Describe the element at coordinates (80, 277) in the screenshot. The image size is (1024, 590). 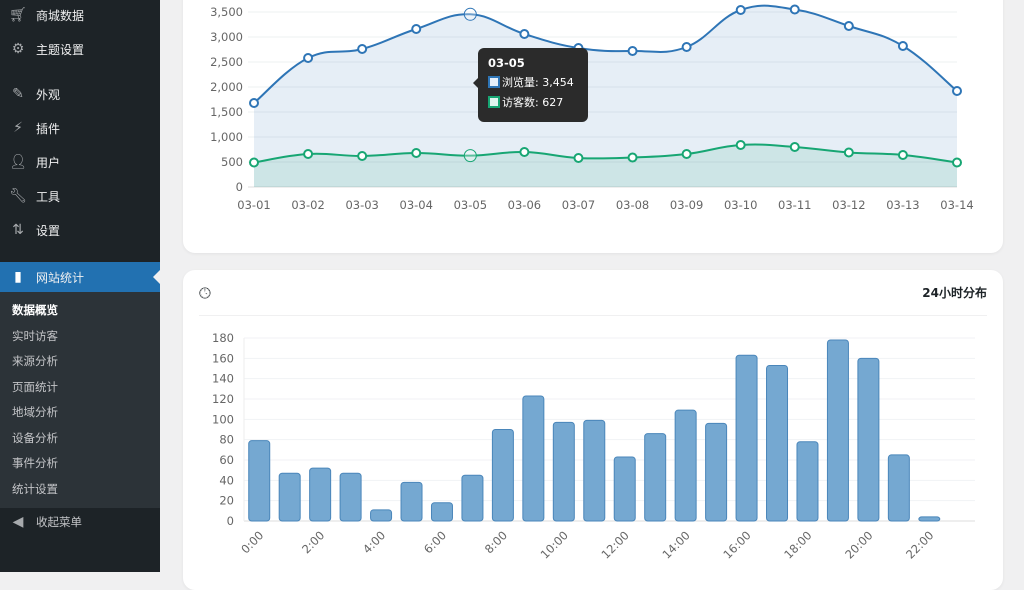
I see `menu-item-site-stats: ▮ 网站统计` at that location.